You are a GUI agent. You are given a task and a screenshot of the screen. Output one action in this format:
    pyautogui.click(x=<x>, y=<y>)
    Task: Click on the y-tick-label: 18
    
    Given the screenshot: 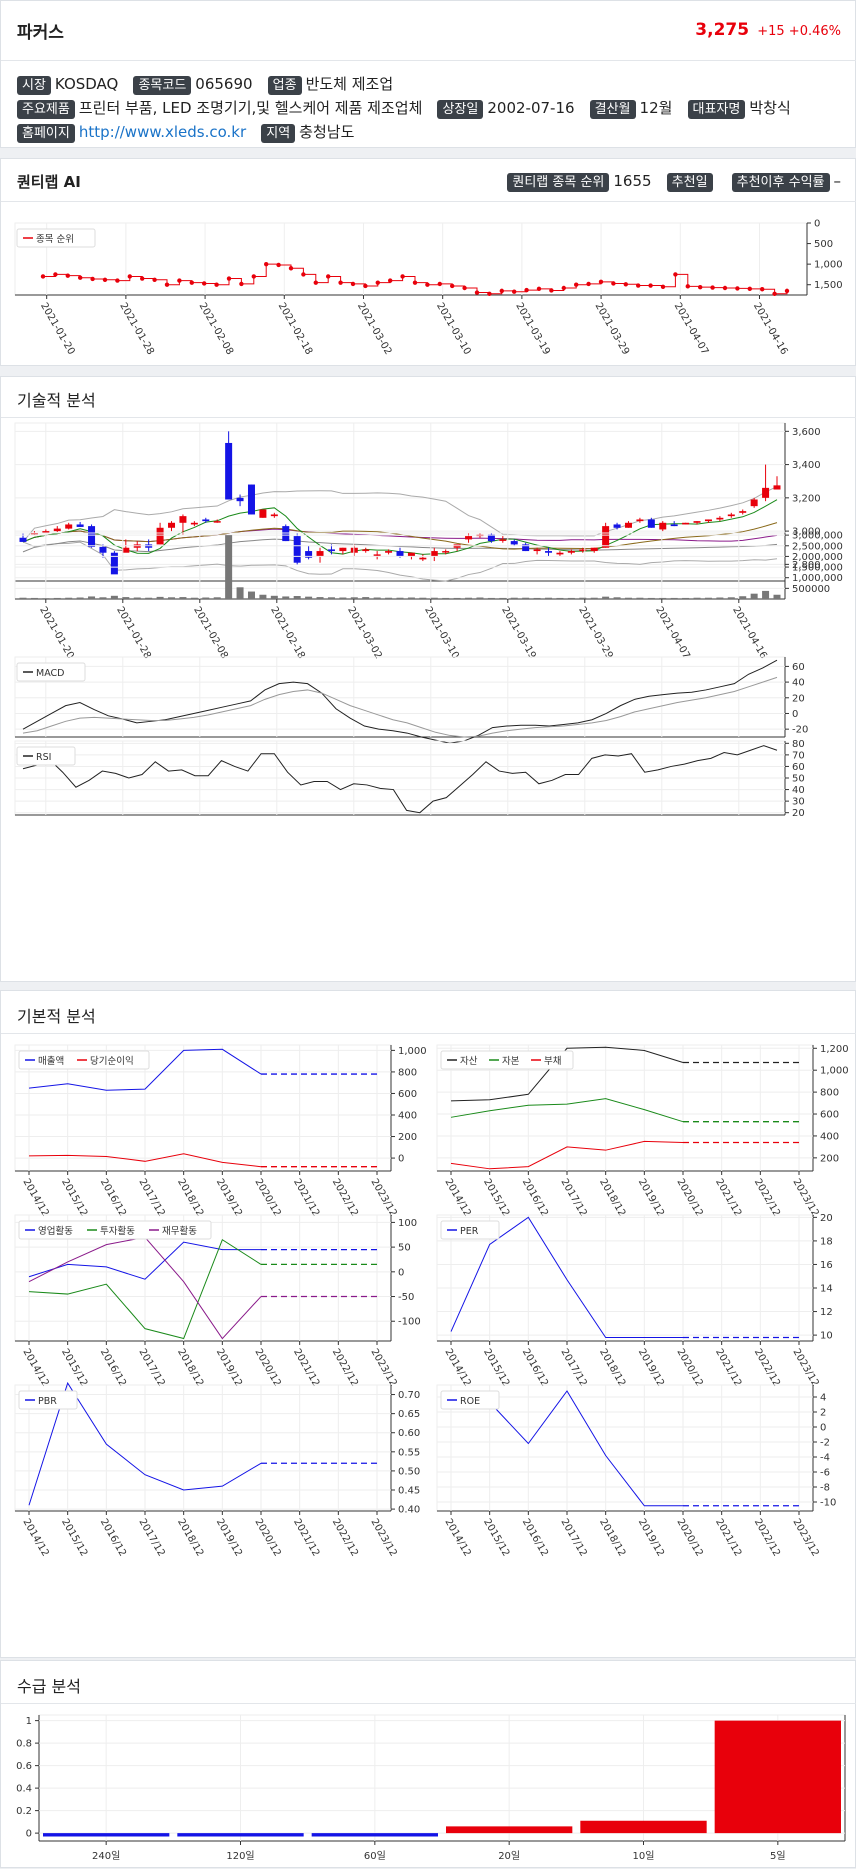 What is the action you would take?
    pyautogui.click(x=826, y=1241)
    